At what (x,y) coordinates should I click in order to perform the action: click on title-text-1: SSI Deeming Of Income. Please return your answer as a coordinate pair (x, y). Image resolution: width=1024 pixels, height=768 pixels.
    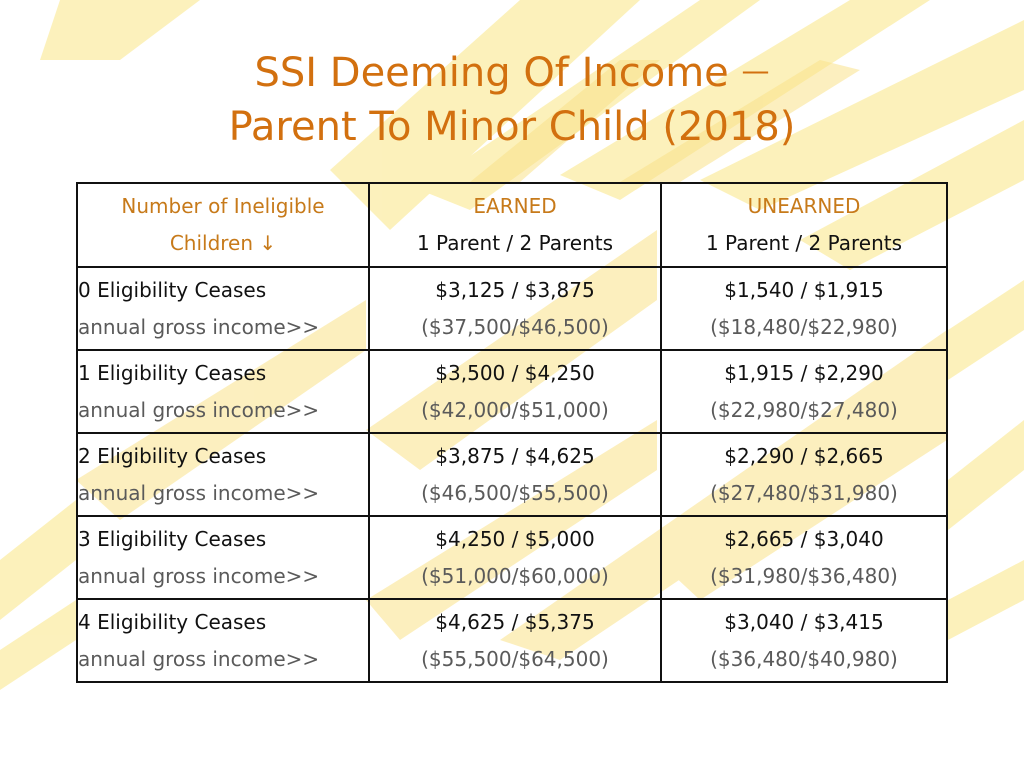
    Looking at the image, I should click on (491, 73).